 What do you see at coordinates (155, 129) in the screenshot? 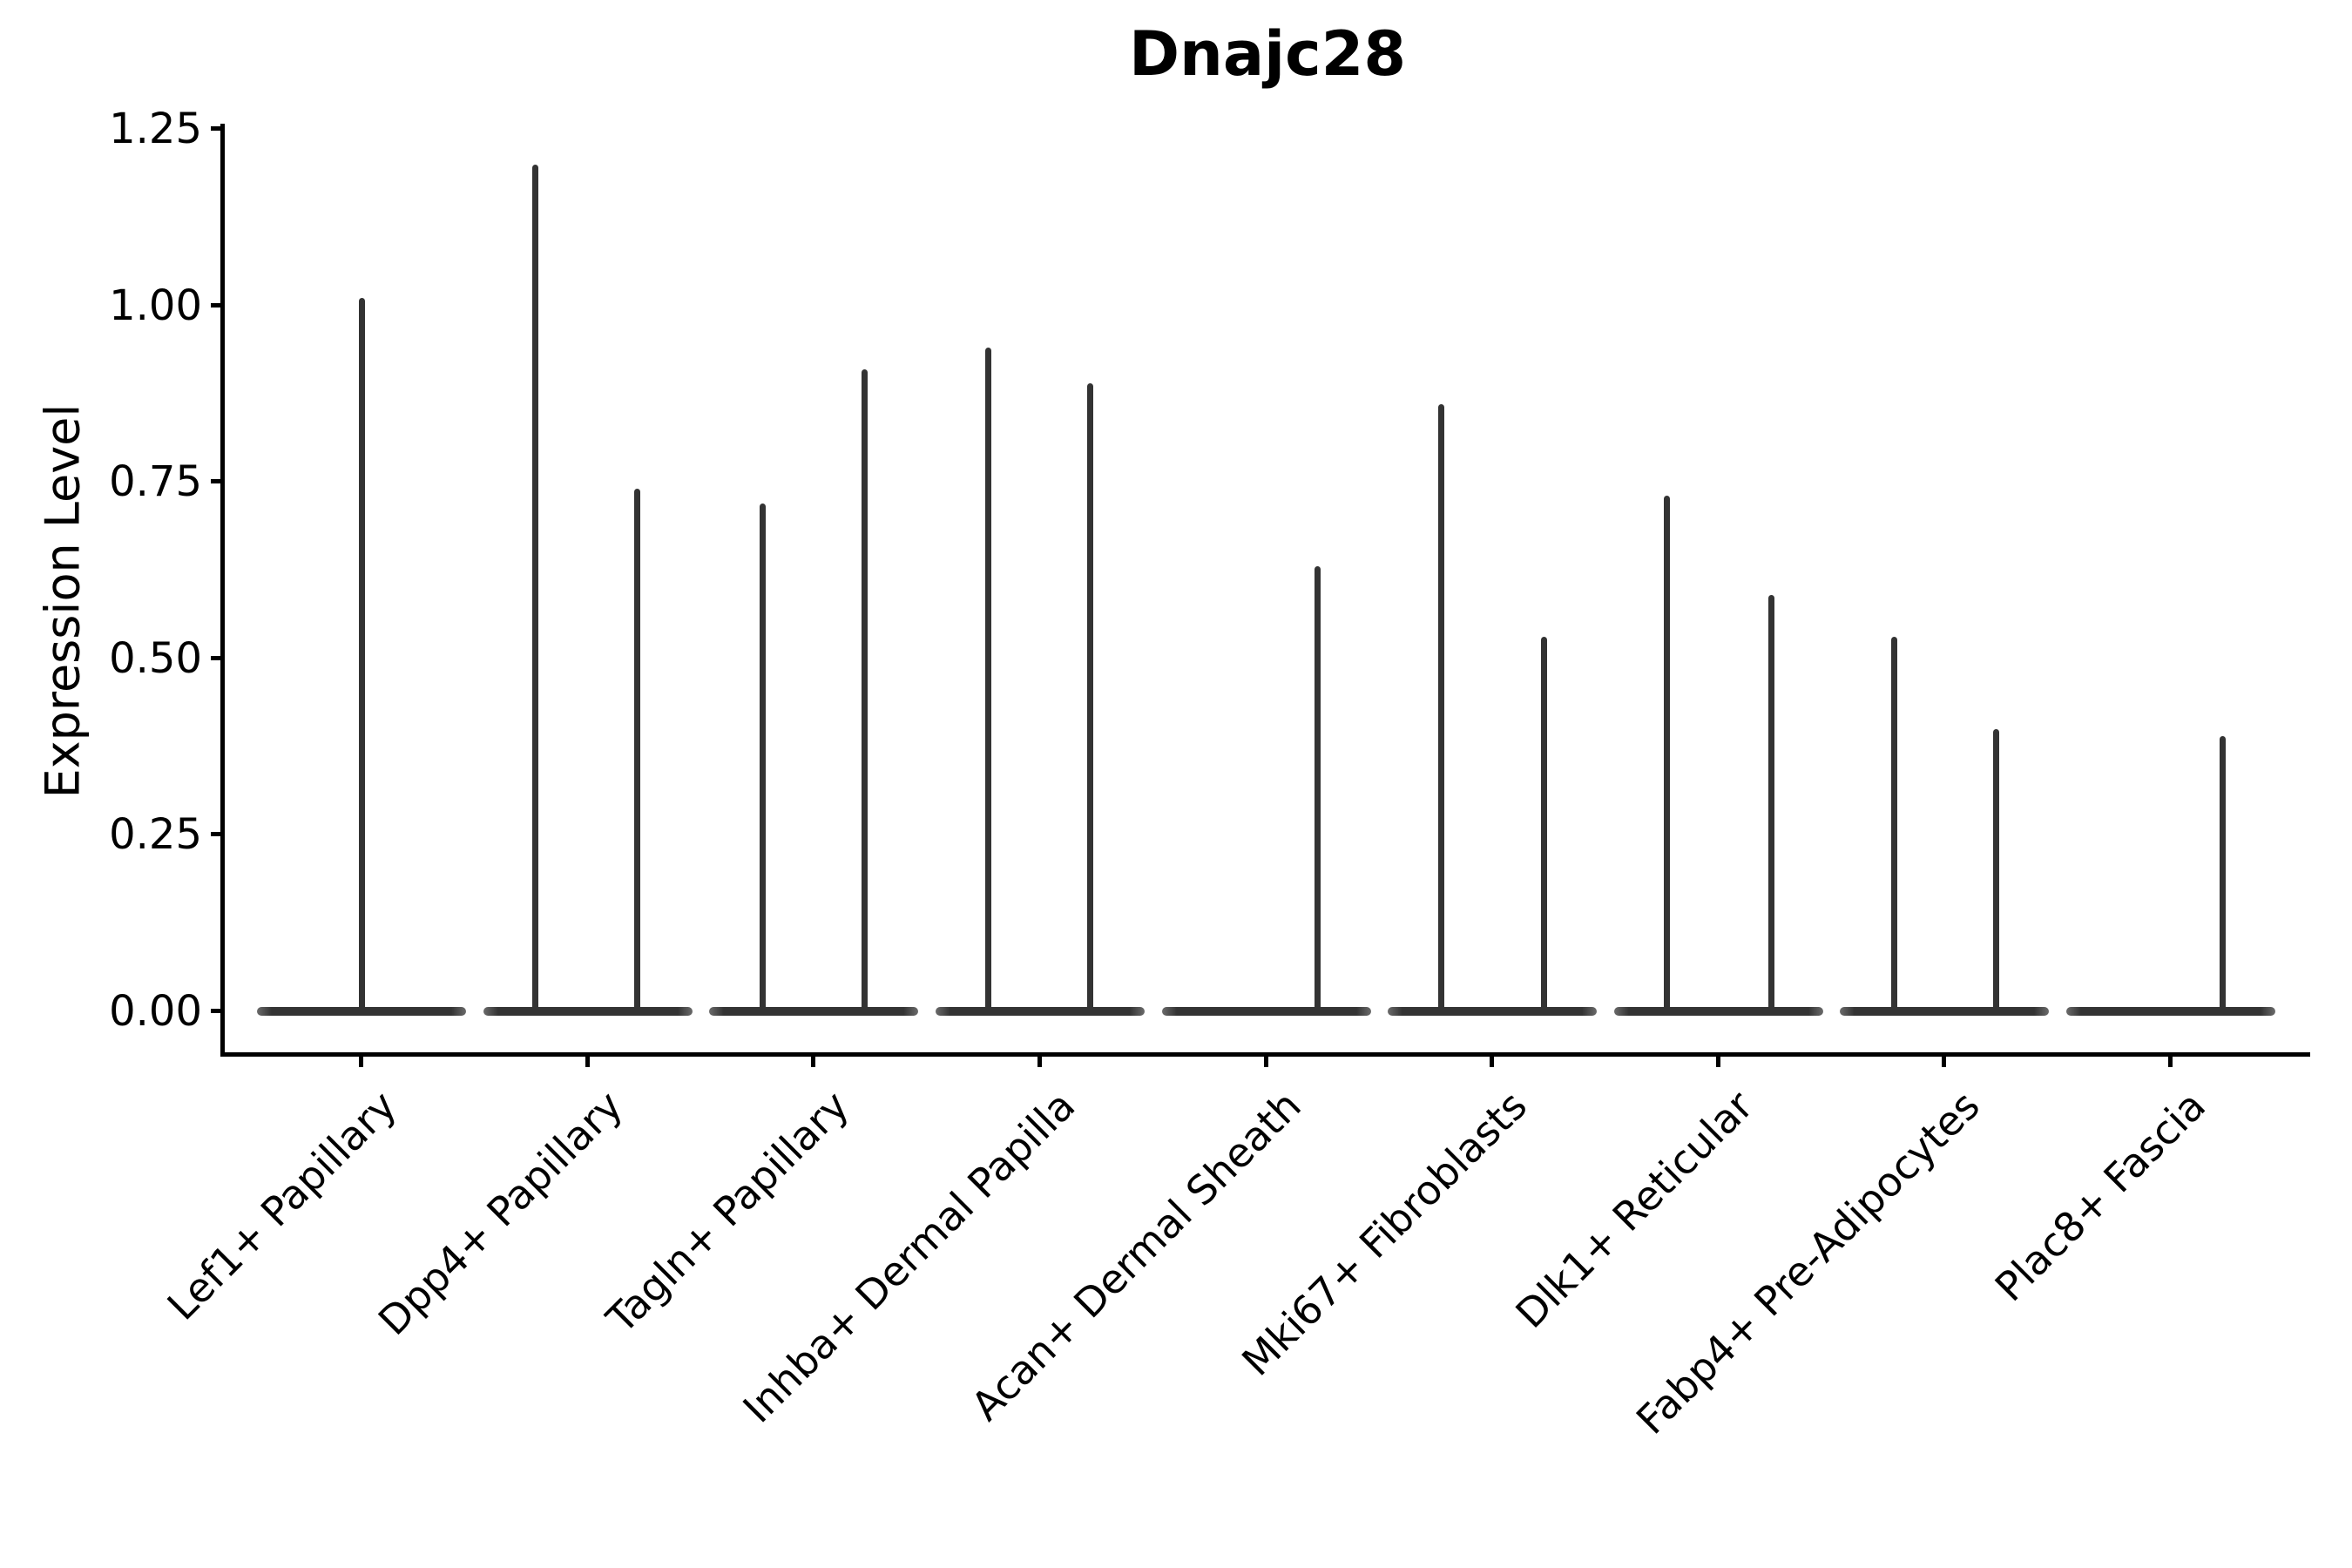
I see `y-tick-label: 1.25` at bounding box center [155, 129].